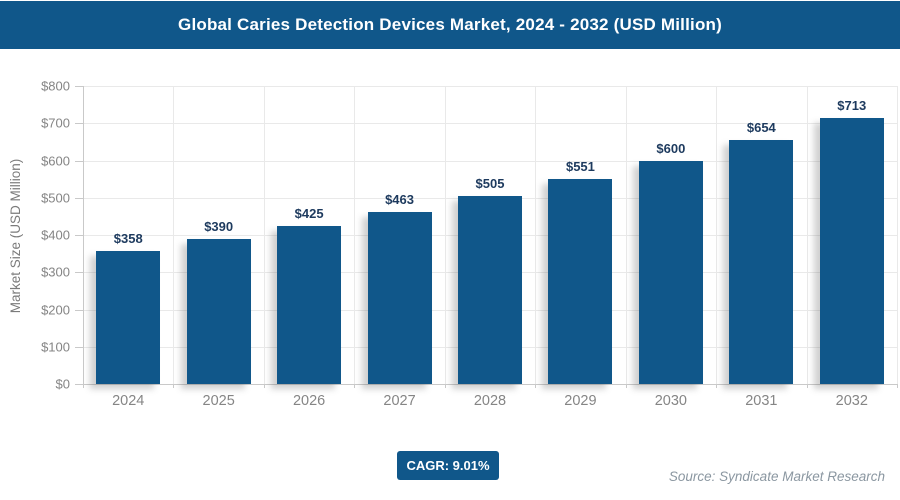  Describe the element at coordinates (490, 183) in the screenshot. I see `bar-value-label: $505` at that location.